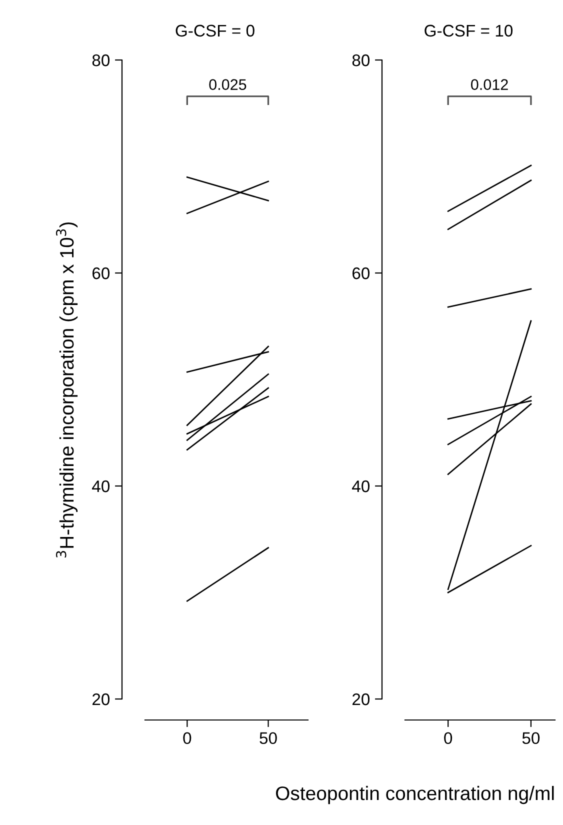  I want to click on chart-title: G-CSF = 0, so click(215, 30).